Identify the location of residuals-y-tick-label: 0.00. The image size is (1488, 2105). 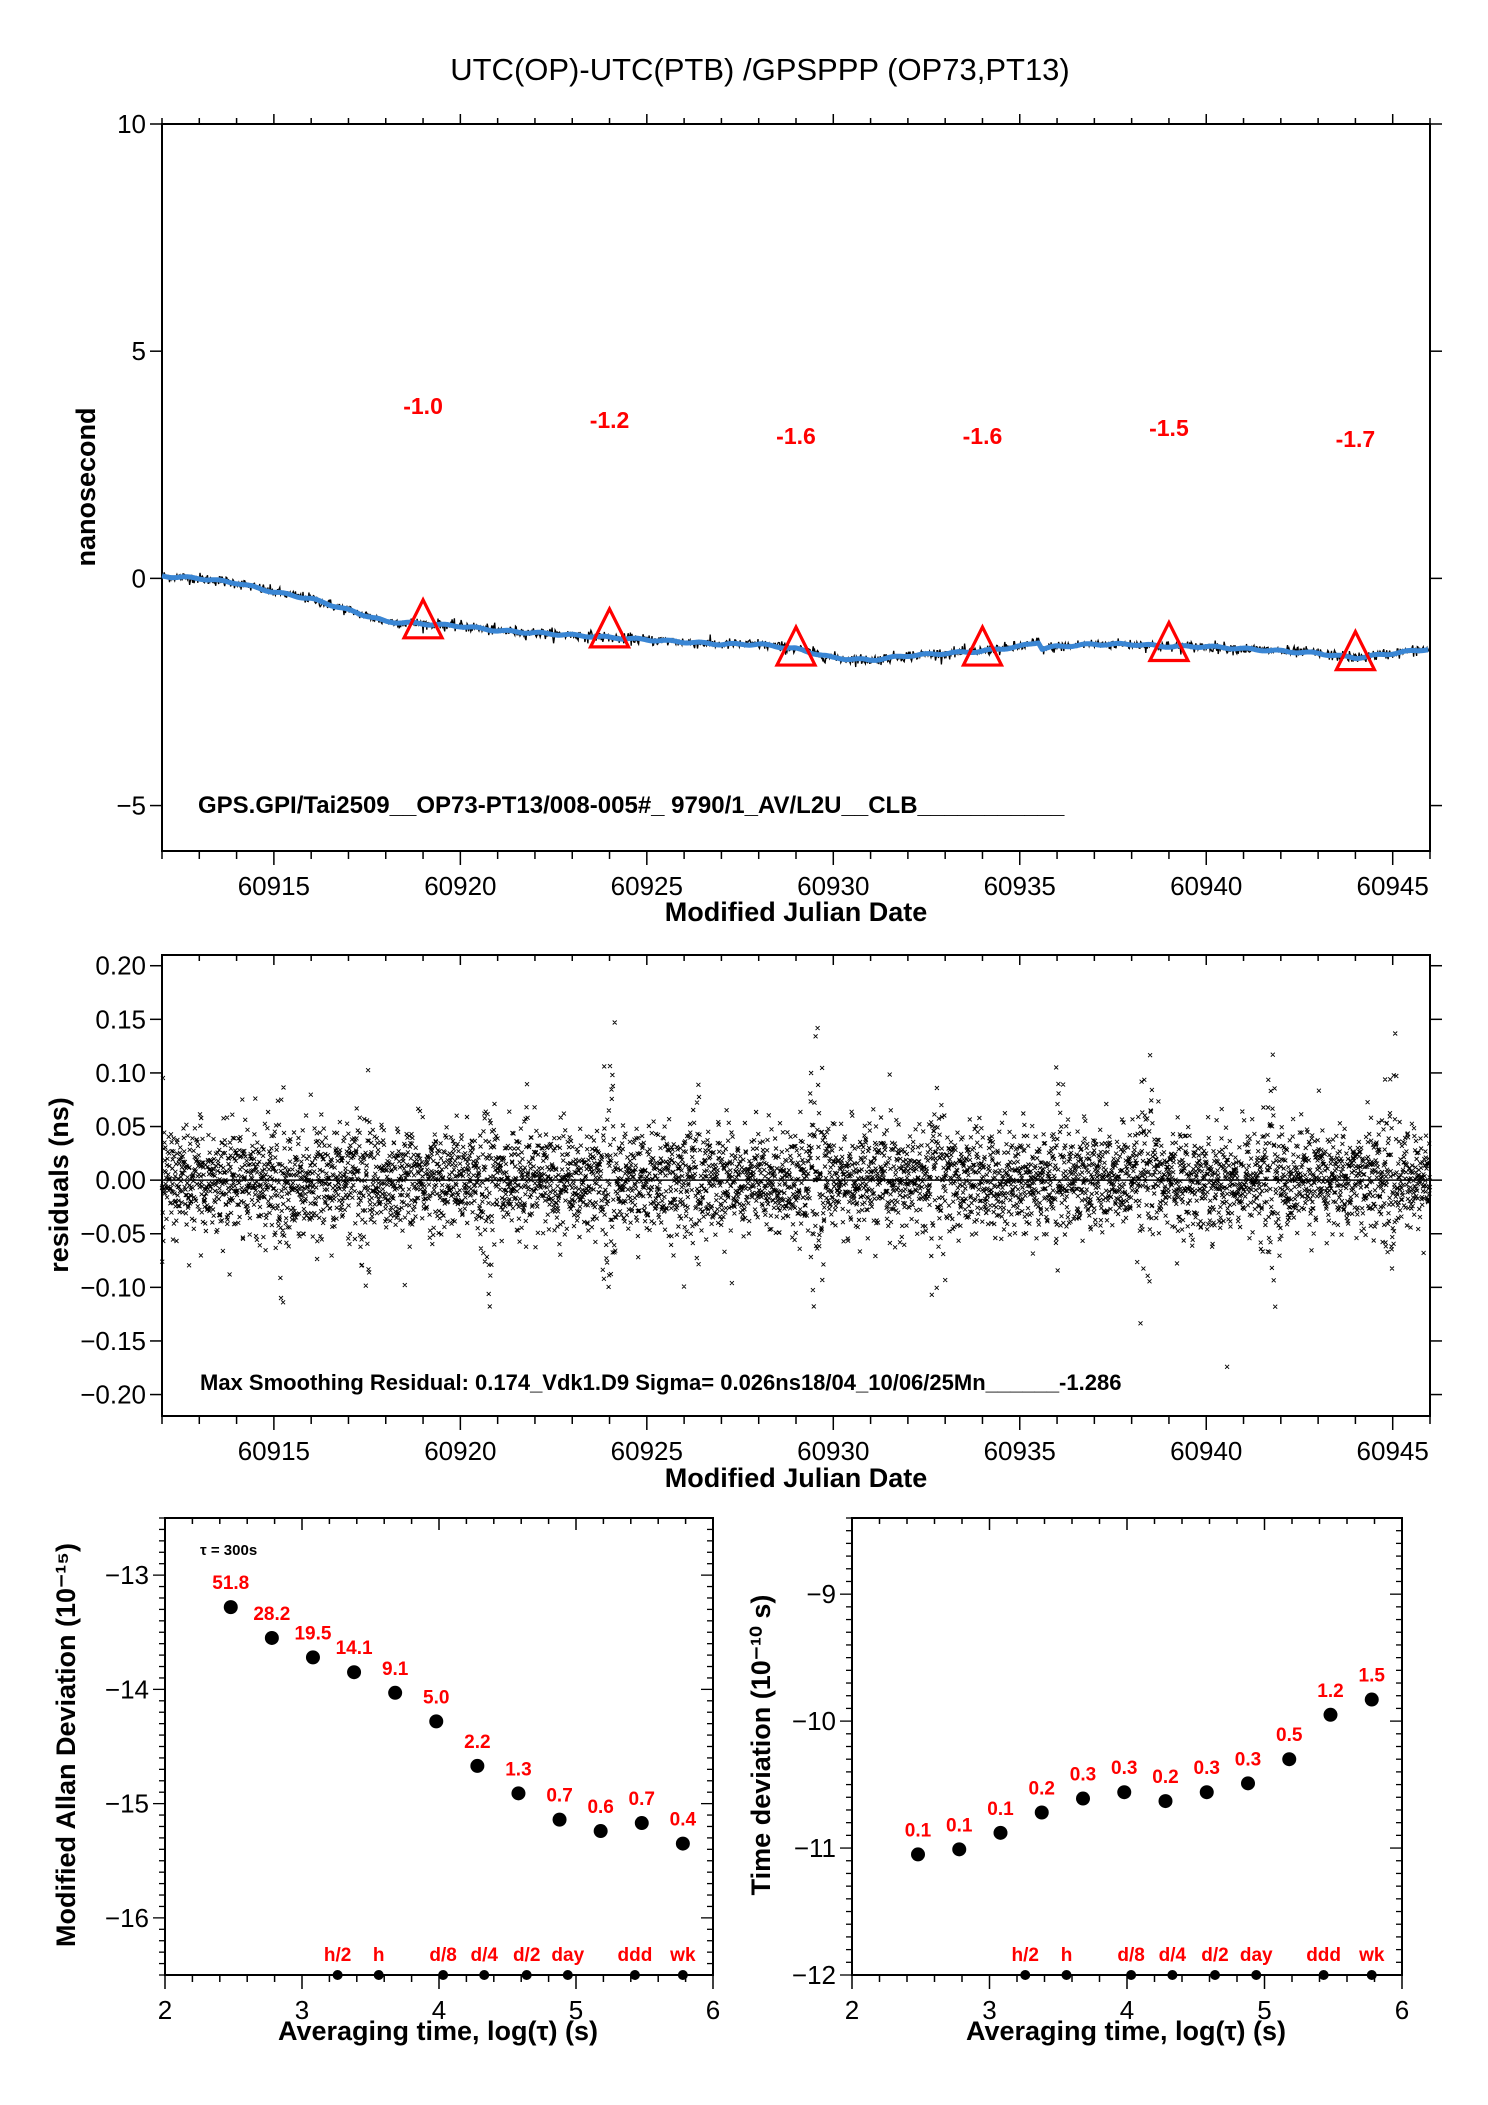
(120, 1180).